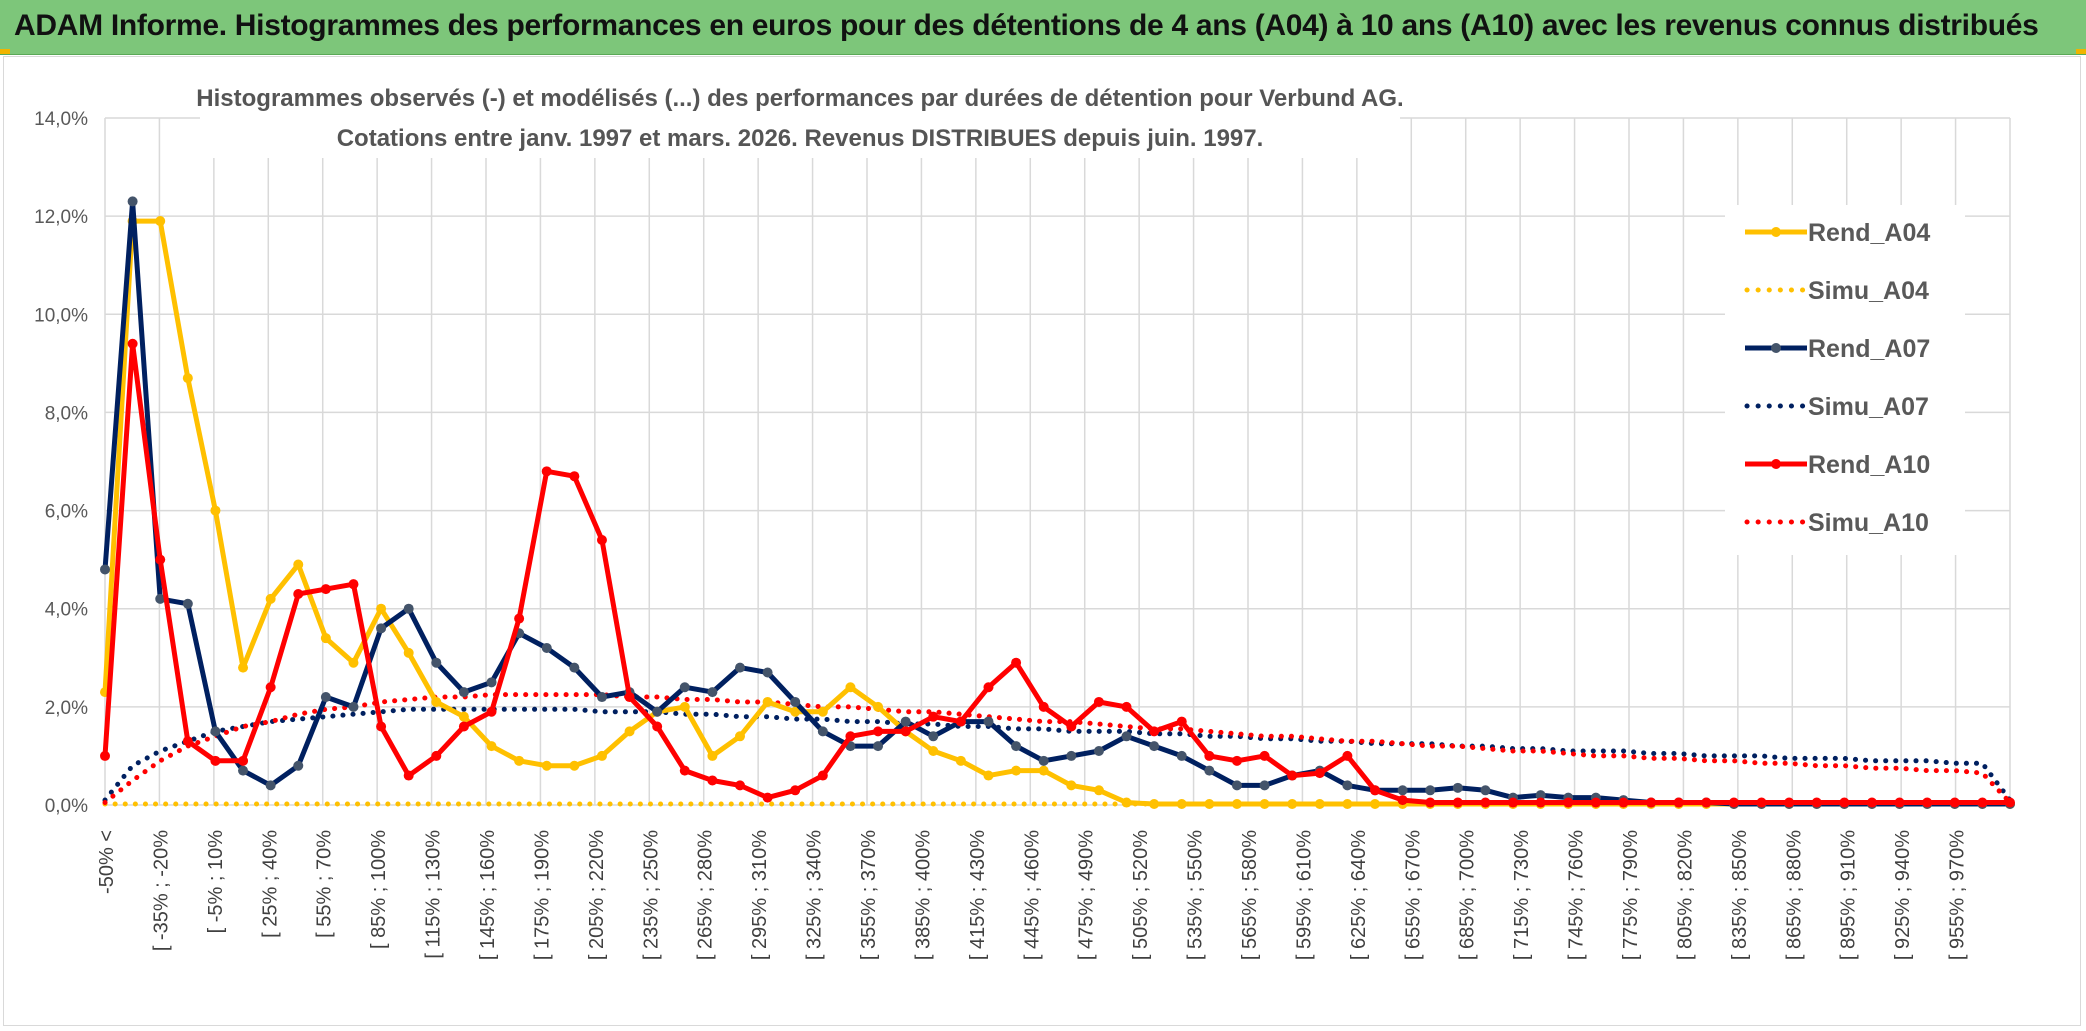 The height and width of the screenshot is (1031, 2086). What do you see at coordinates (923, 895) in the screenshot?
I see `x-tick-label: [ 385% ; 400%` at bounding box center [923, 895].